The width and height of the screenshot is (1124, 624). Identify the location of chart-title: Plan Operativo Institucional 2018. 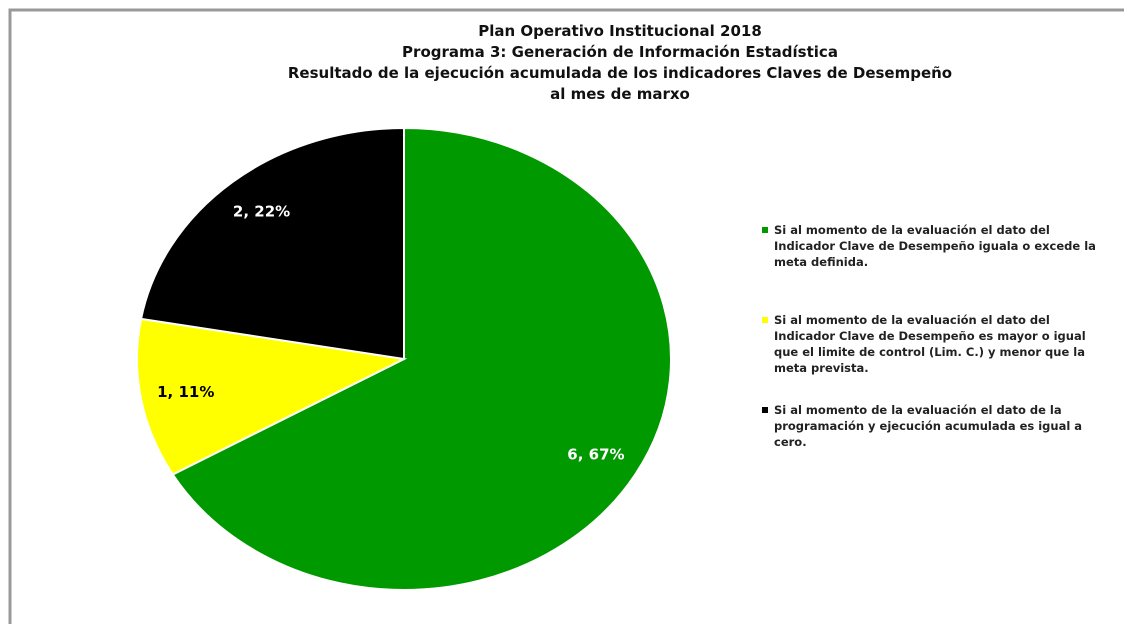
(620, 31).